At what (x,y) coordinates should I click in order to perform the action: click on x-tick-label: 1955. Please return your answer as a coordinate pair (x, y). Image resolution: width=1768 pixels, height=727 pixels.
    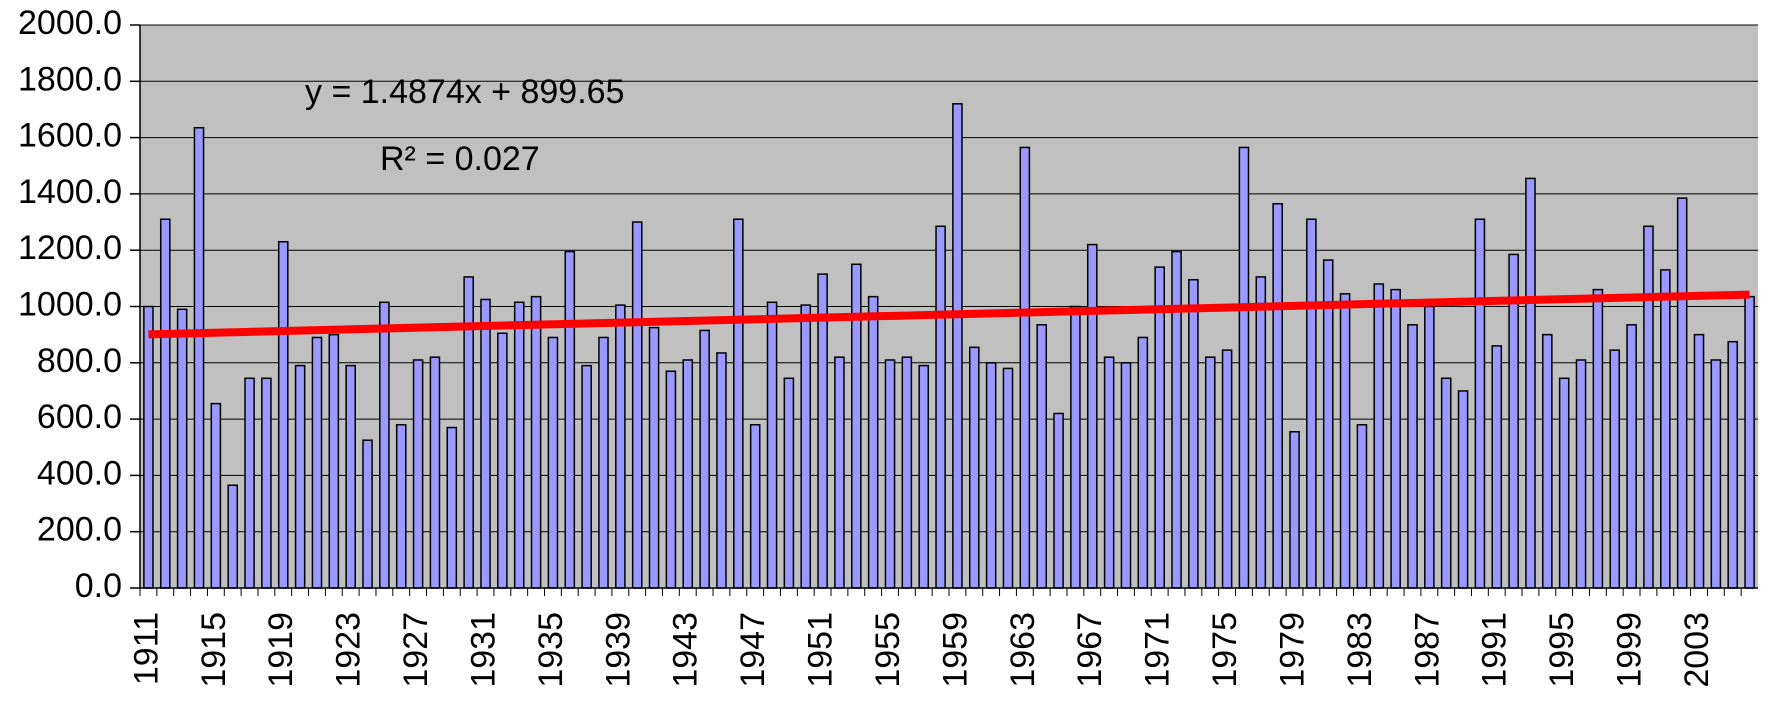
    Looking at the image, I should click on (888, 650).